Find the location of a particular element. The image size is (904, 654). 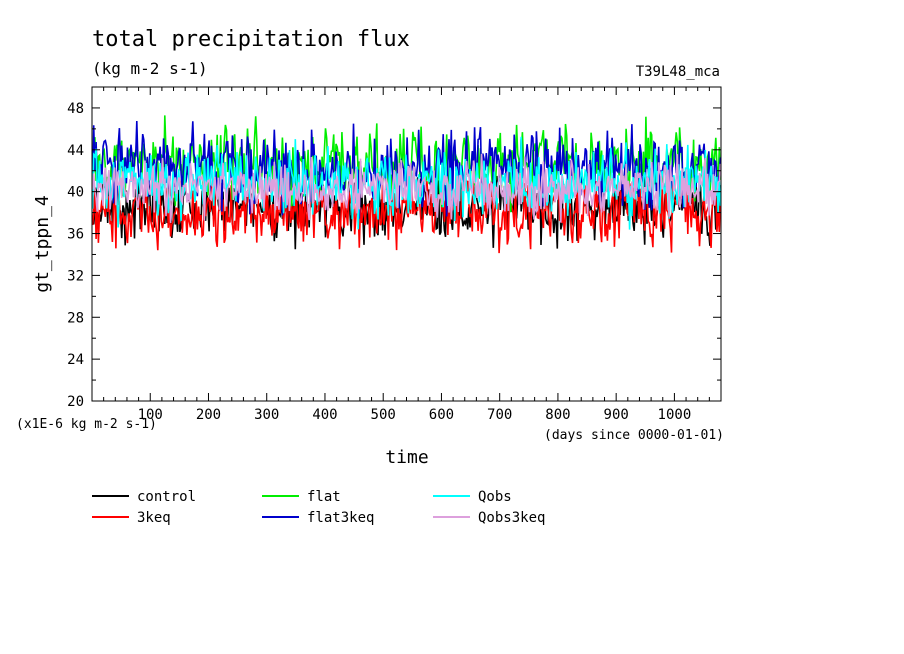

y-tick-label: 40 is located at coordinates (75, 193).